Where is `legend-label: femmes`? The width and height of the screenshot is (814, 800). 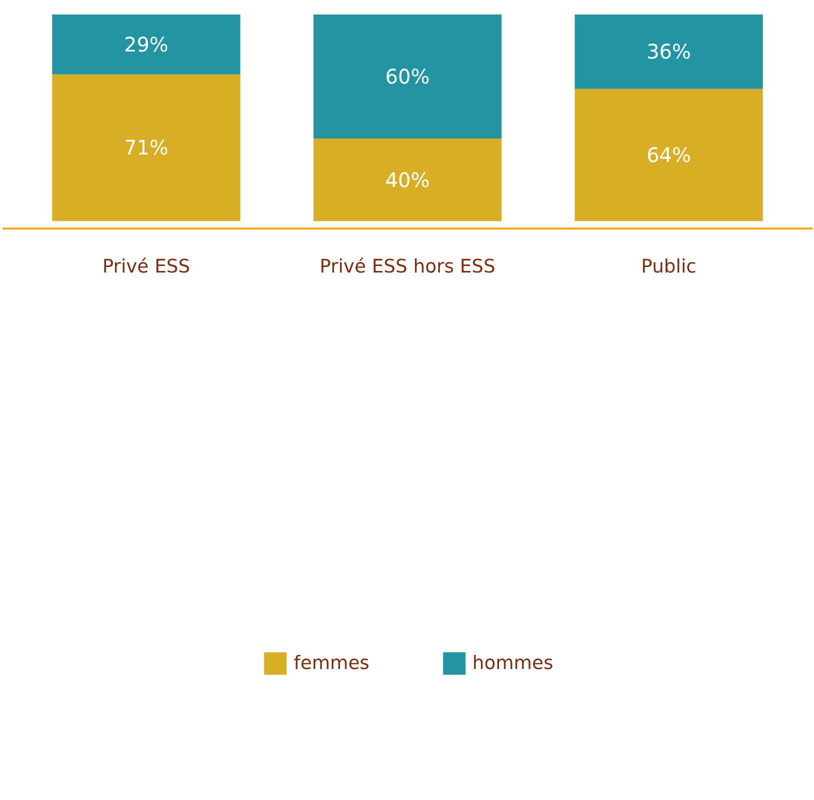 legend-label: femmes is located at coordinates (332, 663).